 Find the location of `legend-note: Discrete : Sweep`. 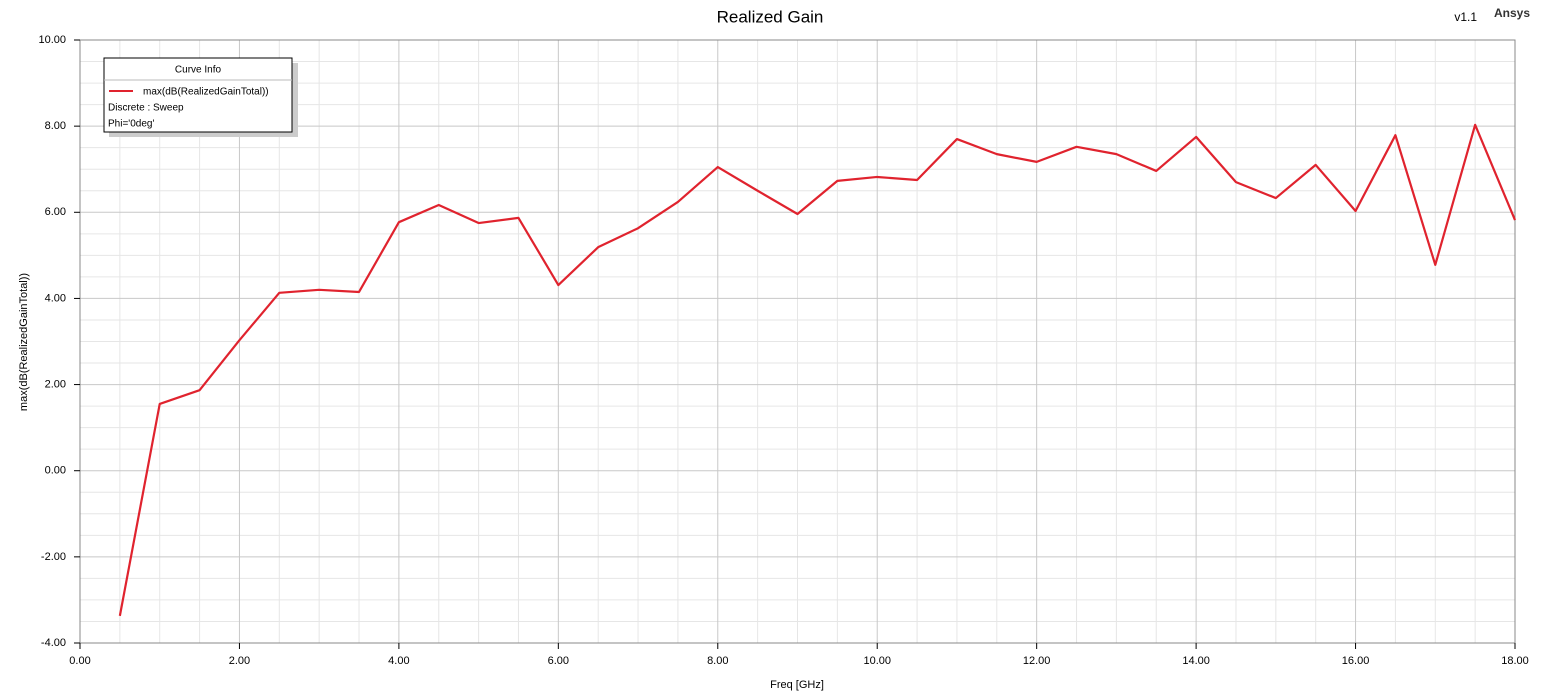

legend-note: Discrete : Sweep is located at coordinates (146, 108).